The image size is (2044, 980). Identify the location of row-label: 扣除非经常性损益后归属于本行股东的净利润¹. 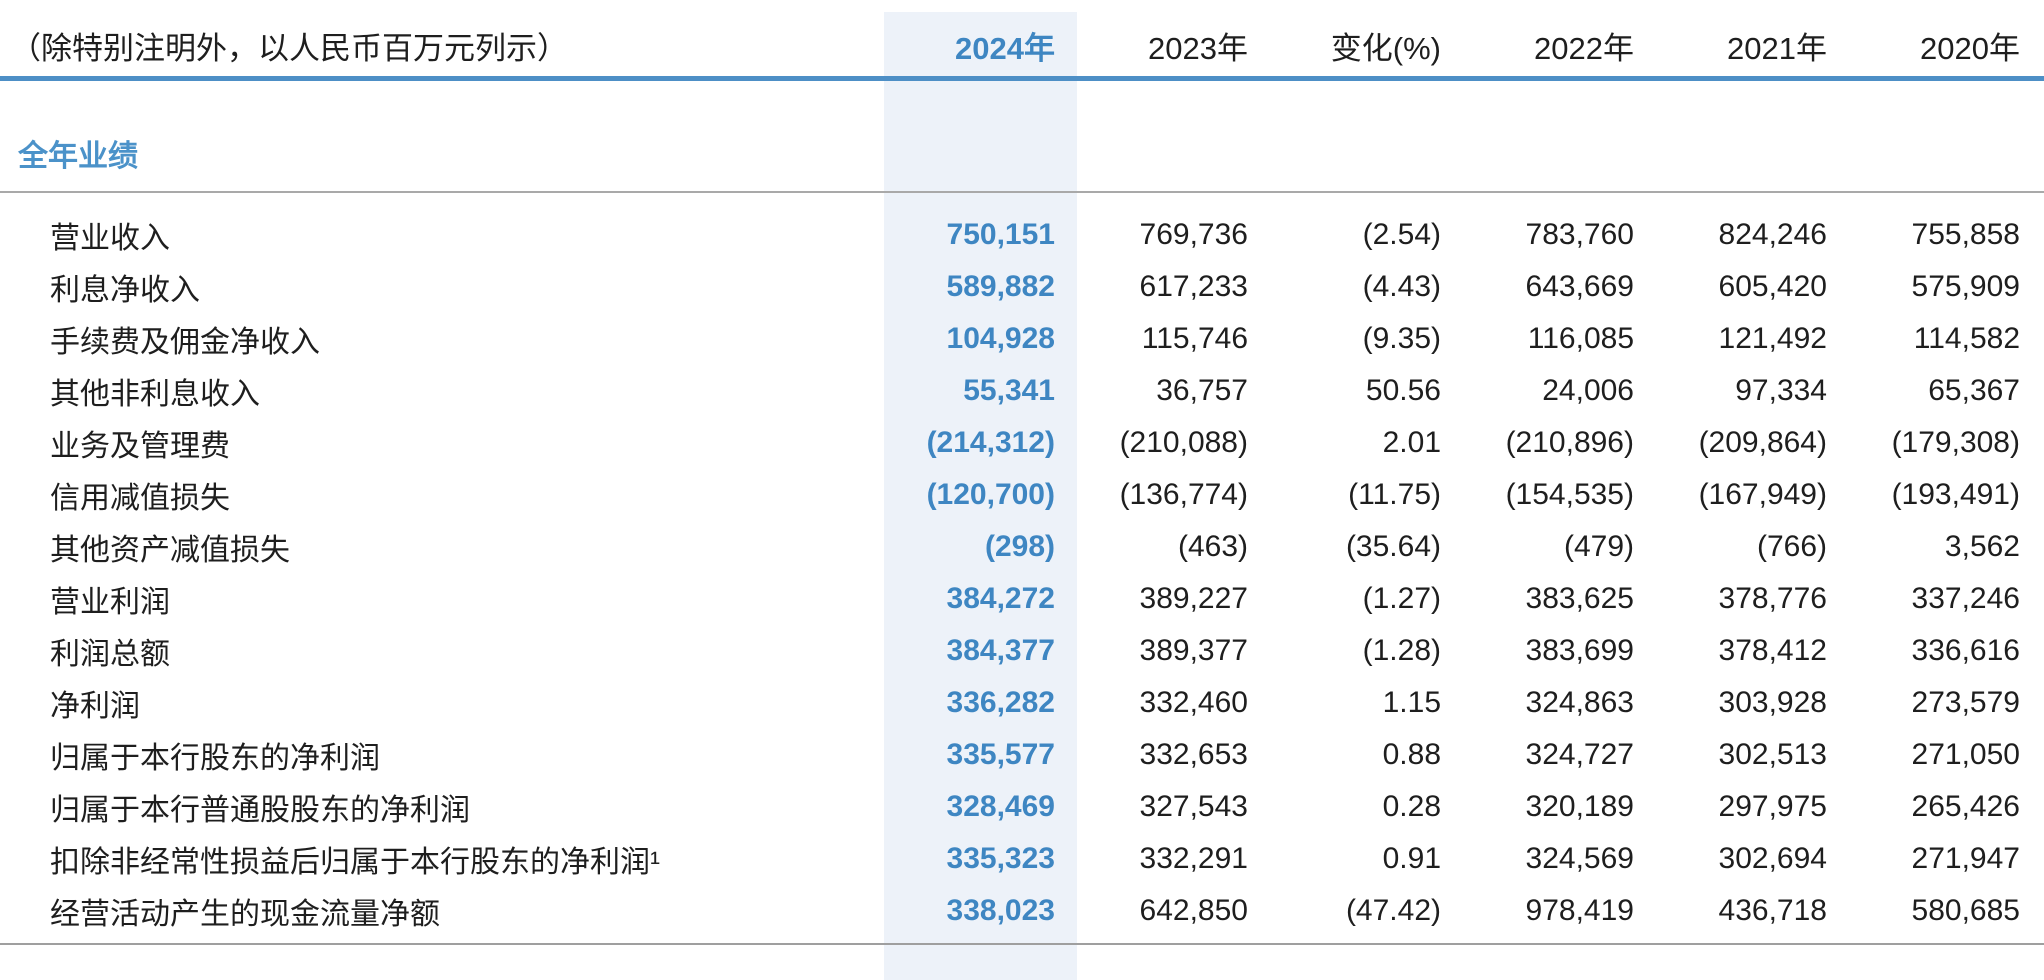
(355, 862).